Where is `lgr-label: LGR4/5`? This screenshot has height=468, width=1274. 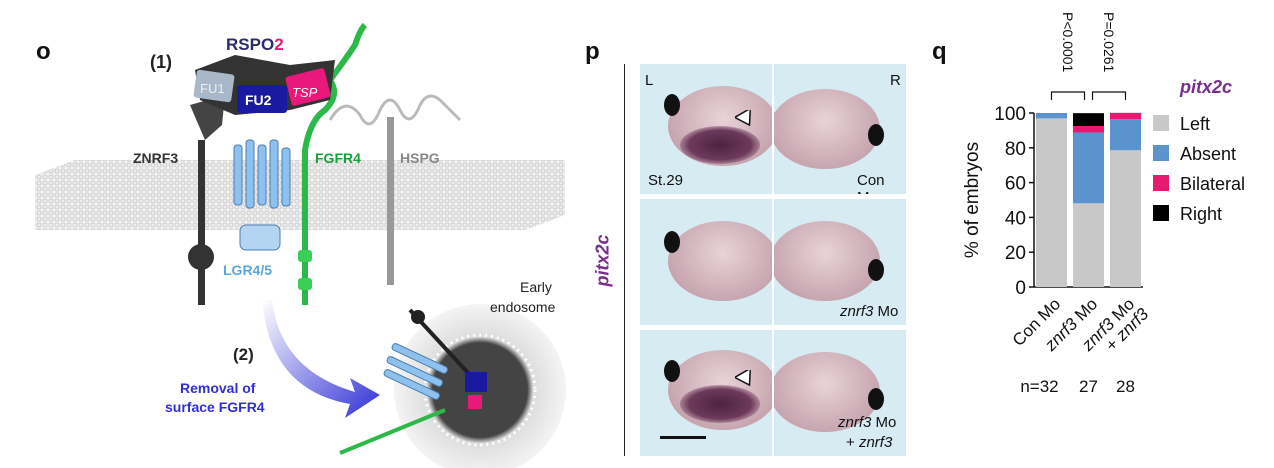 lgr-label: LGR4/5 is located at coordinates (247, 270).